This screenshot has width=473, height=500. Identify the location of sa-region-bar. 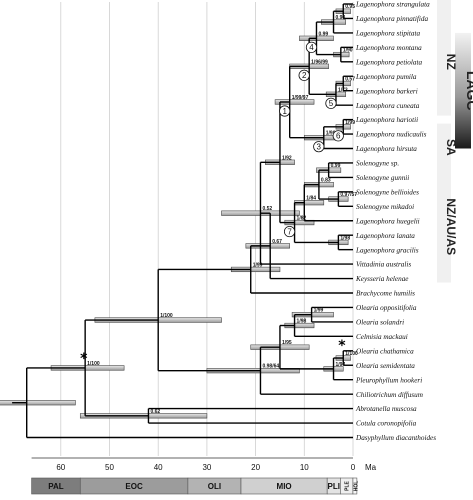
(444, 145).